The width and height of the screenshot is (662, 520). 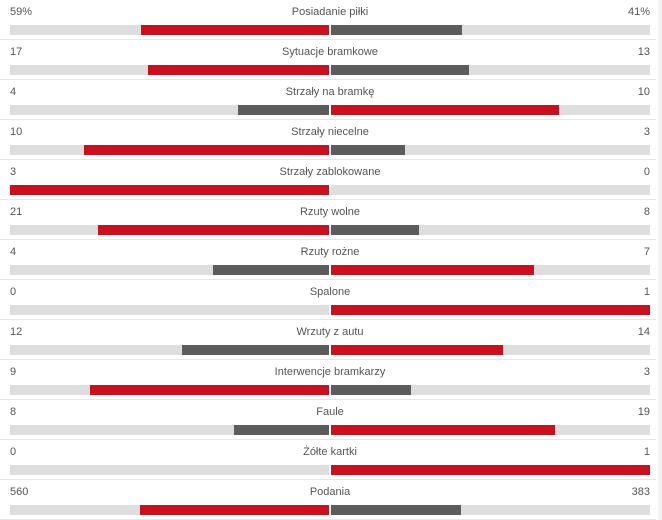 What do you see at coordinates (21, 12) in the screenshot?
I see `home-value: 59%` at bounding box center [21, 12].